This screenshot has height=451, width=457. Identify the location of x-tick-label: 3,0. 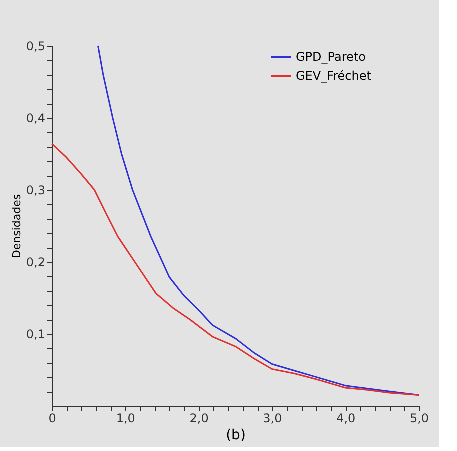
(272, 419).